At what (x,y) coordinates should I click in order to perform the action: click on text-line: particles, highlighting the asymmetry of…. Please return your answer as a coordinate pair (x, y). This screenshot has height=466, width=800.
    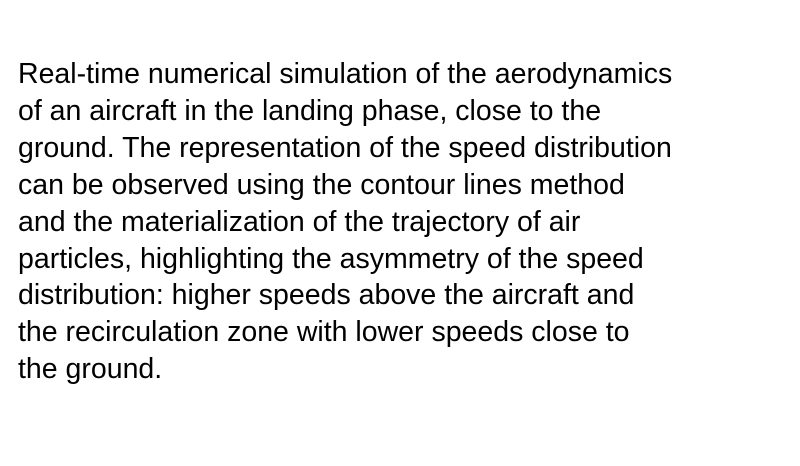
    Looking at the image, I should click on (331, 258).